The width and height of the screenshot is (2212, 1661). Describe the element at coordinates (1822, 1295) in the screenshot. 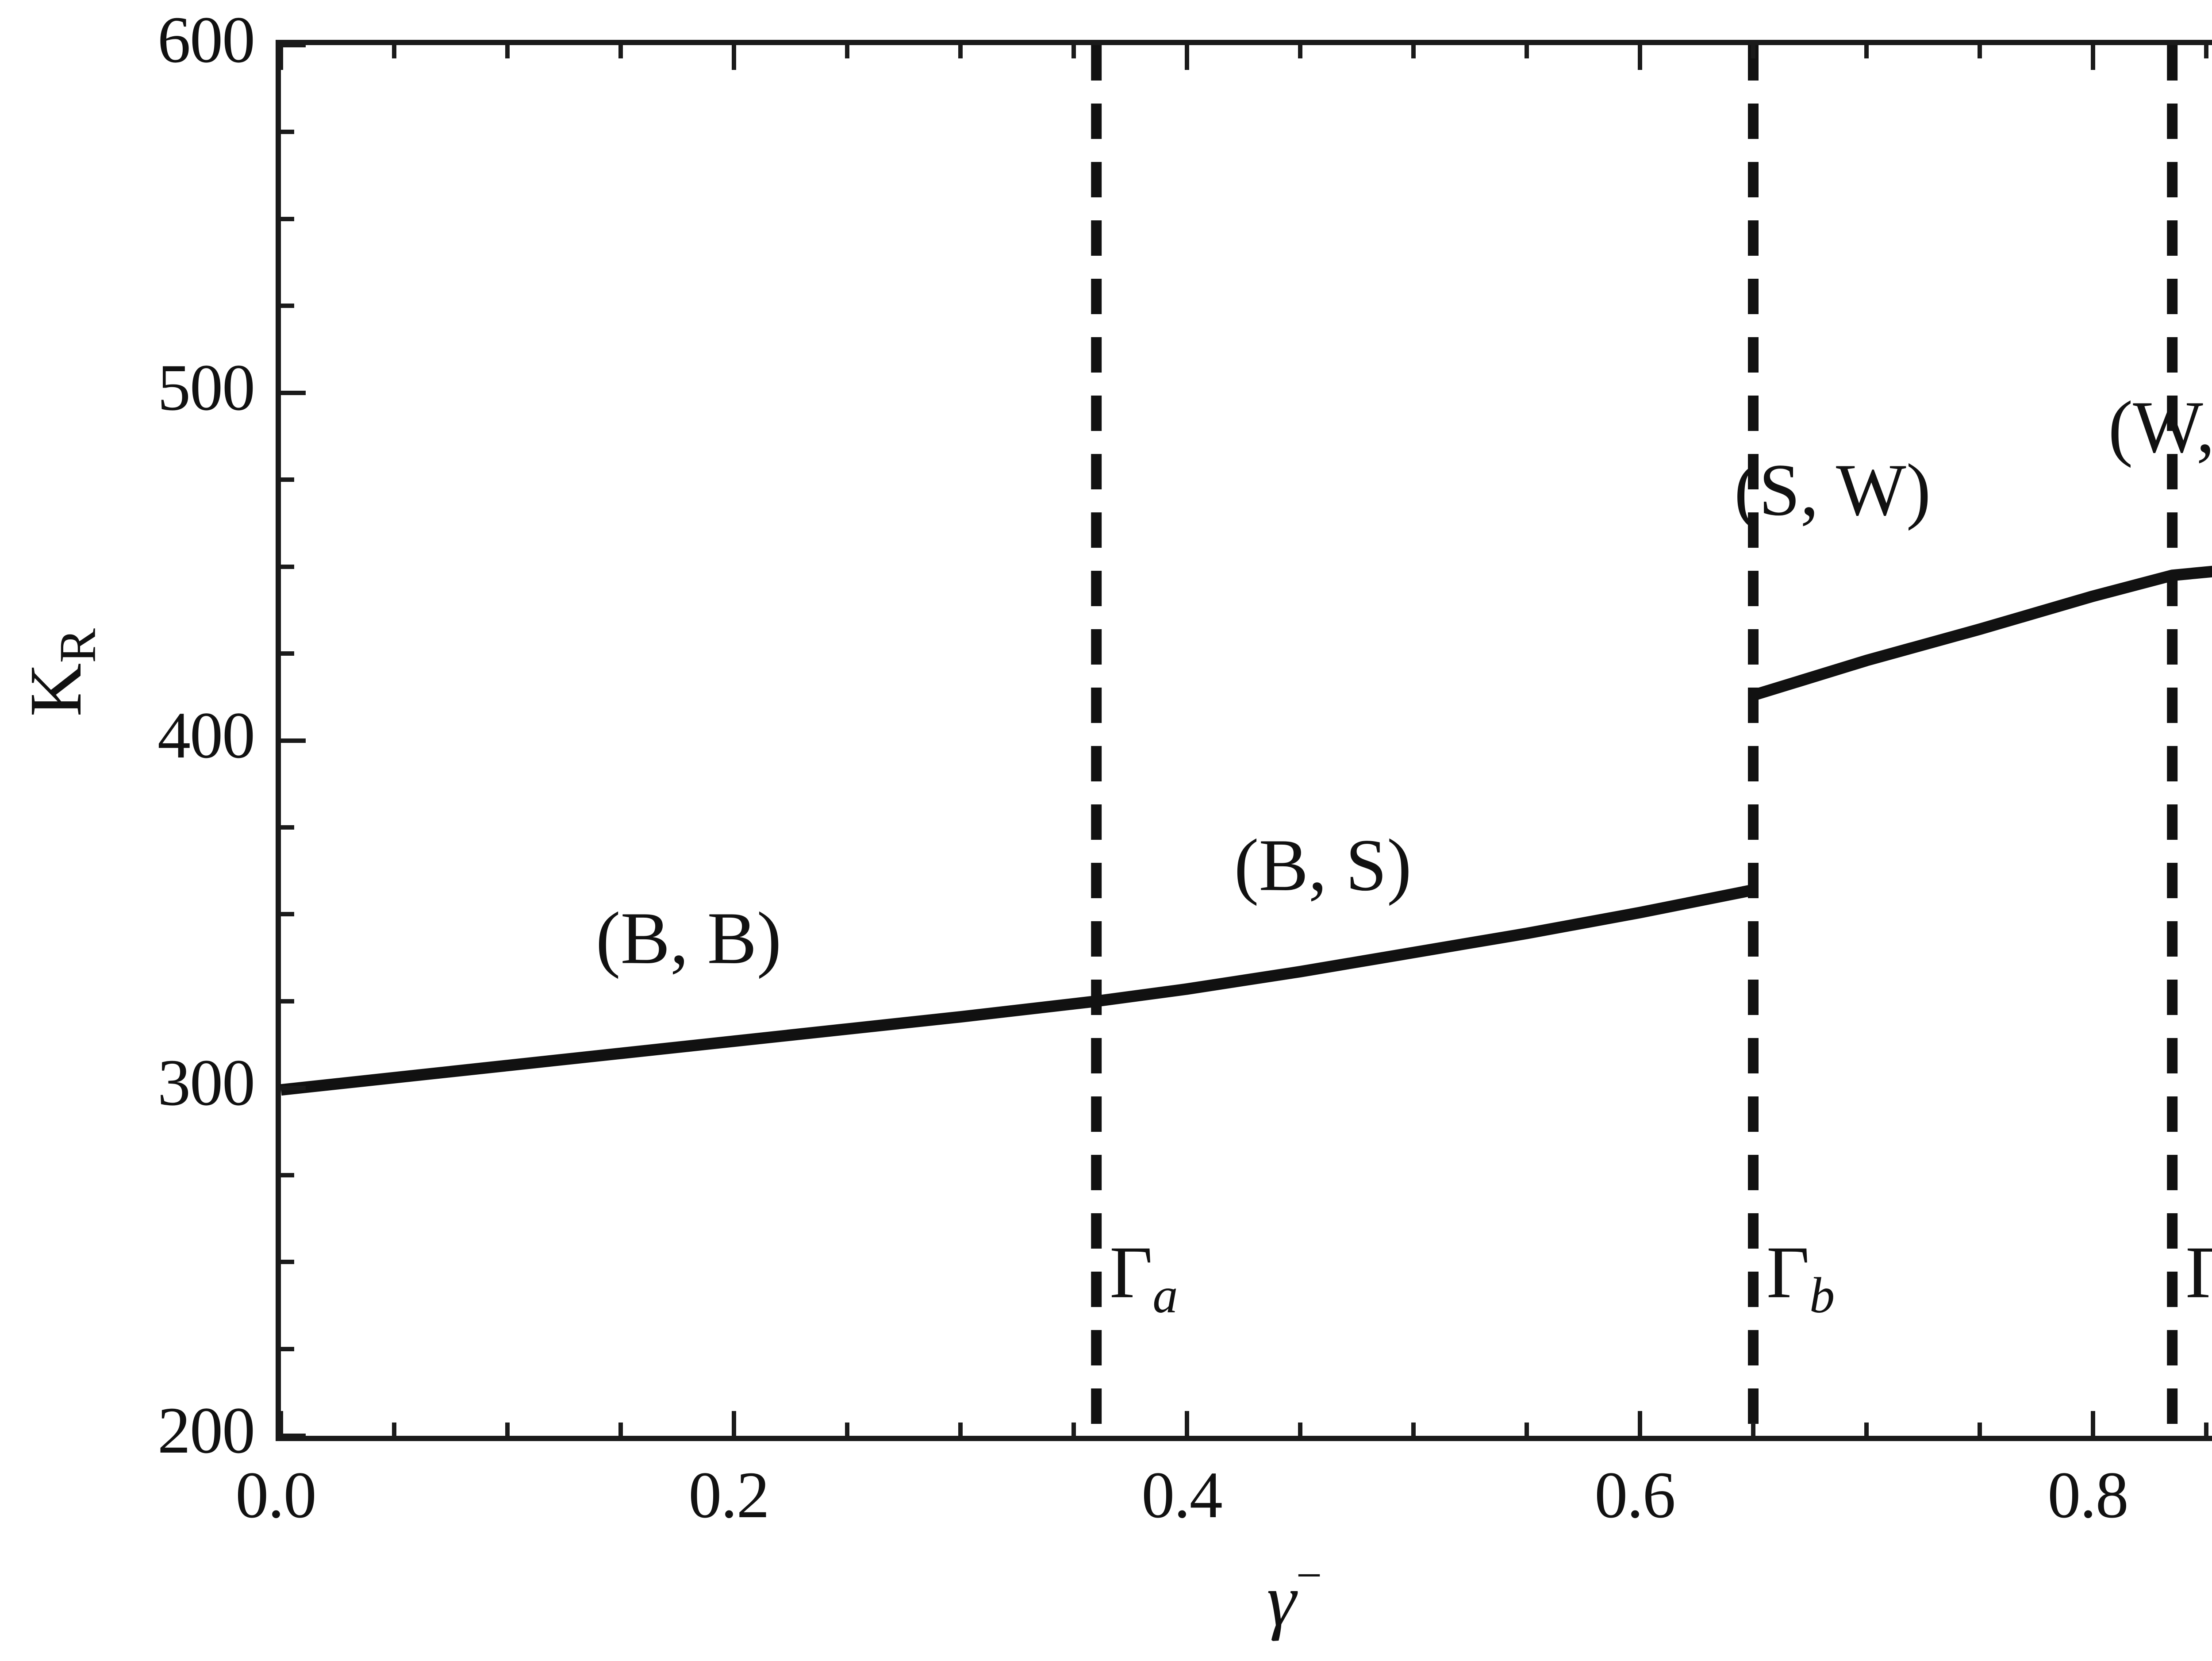

I see `gamma-subscript: b` at that location.